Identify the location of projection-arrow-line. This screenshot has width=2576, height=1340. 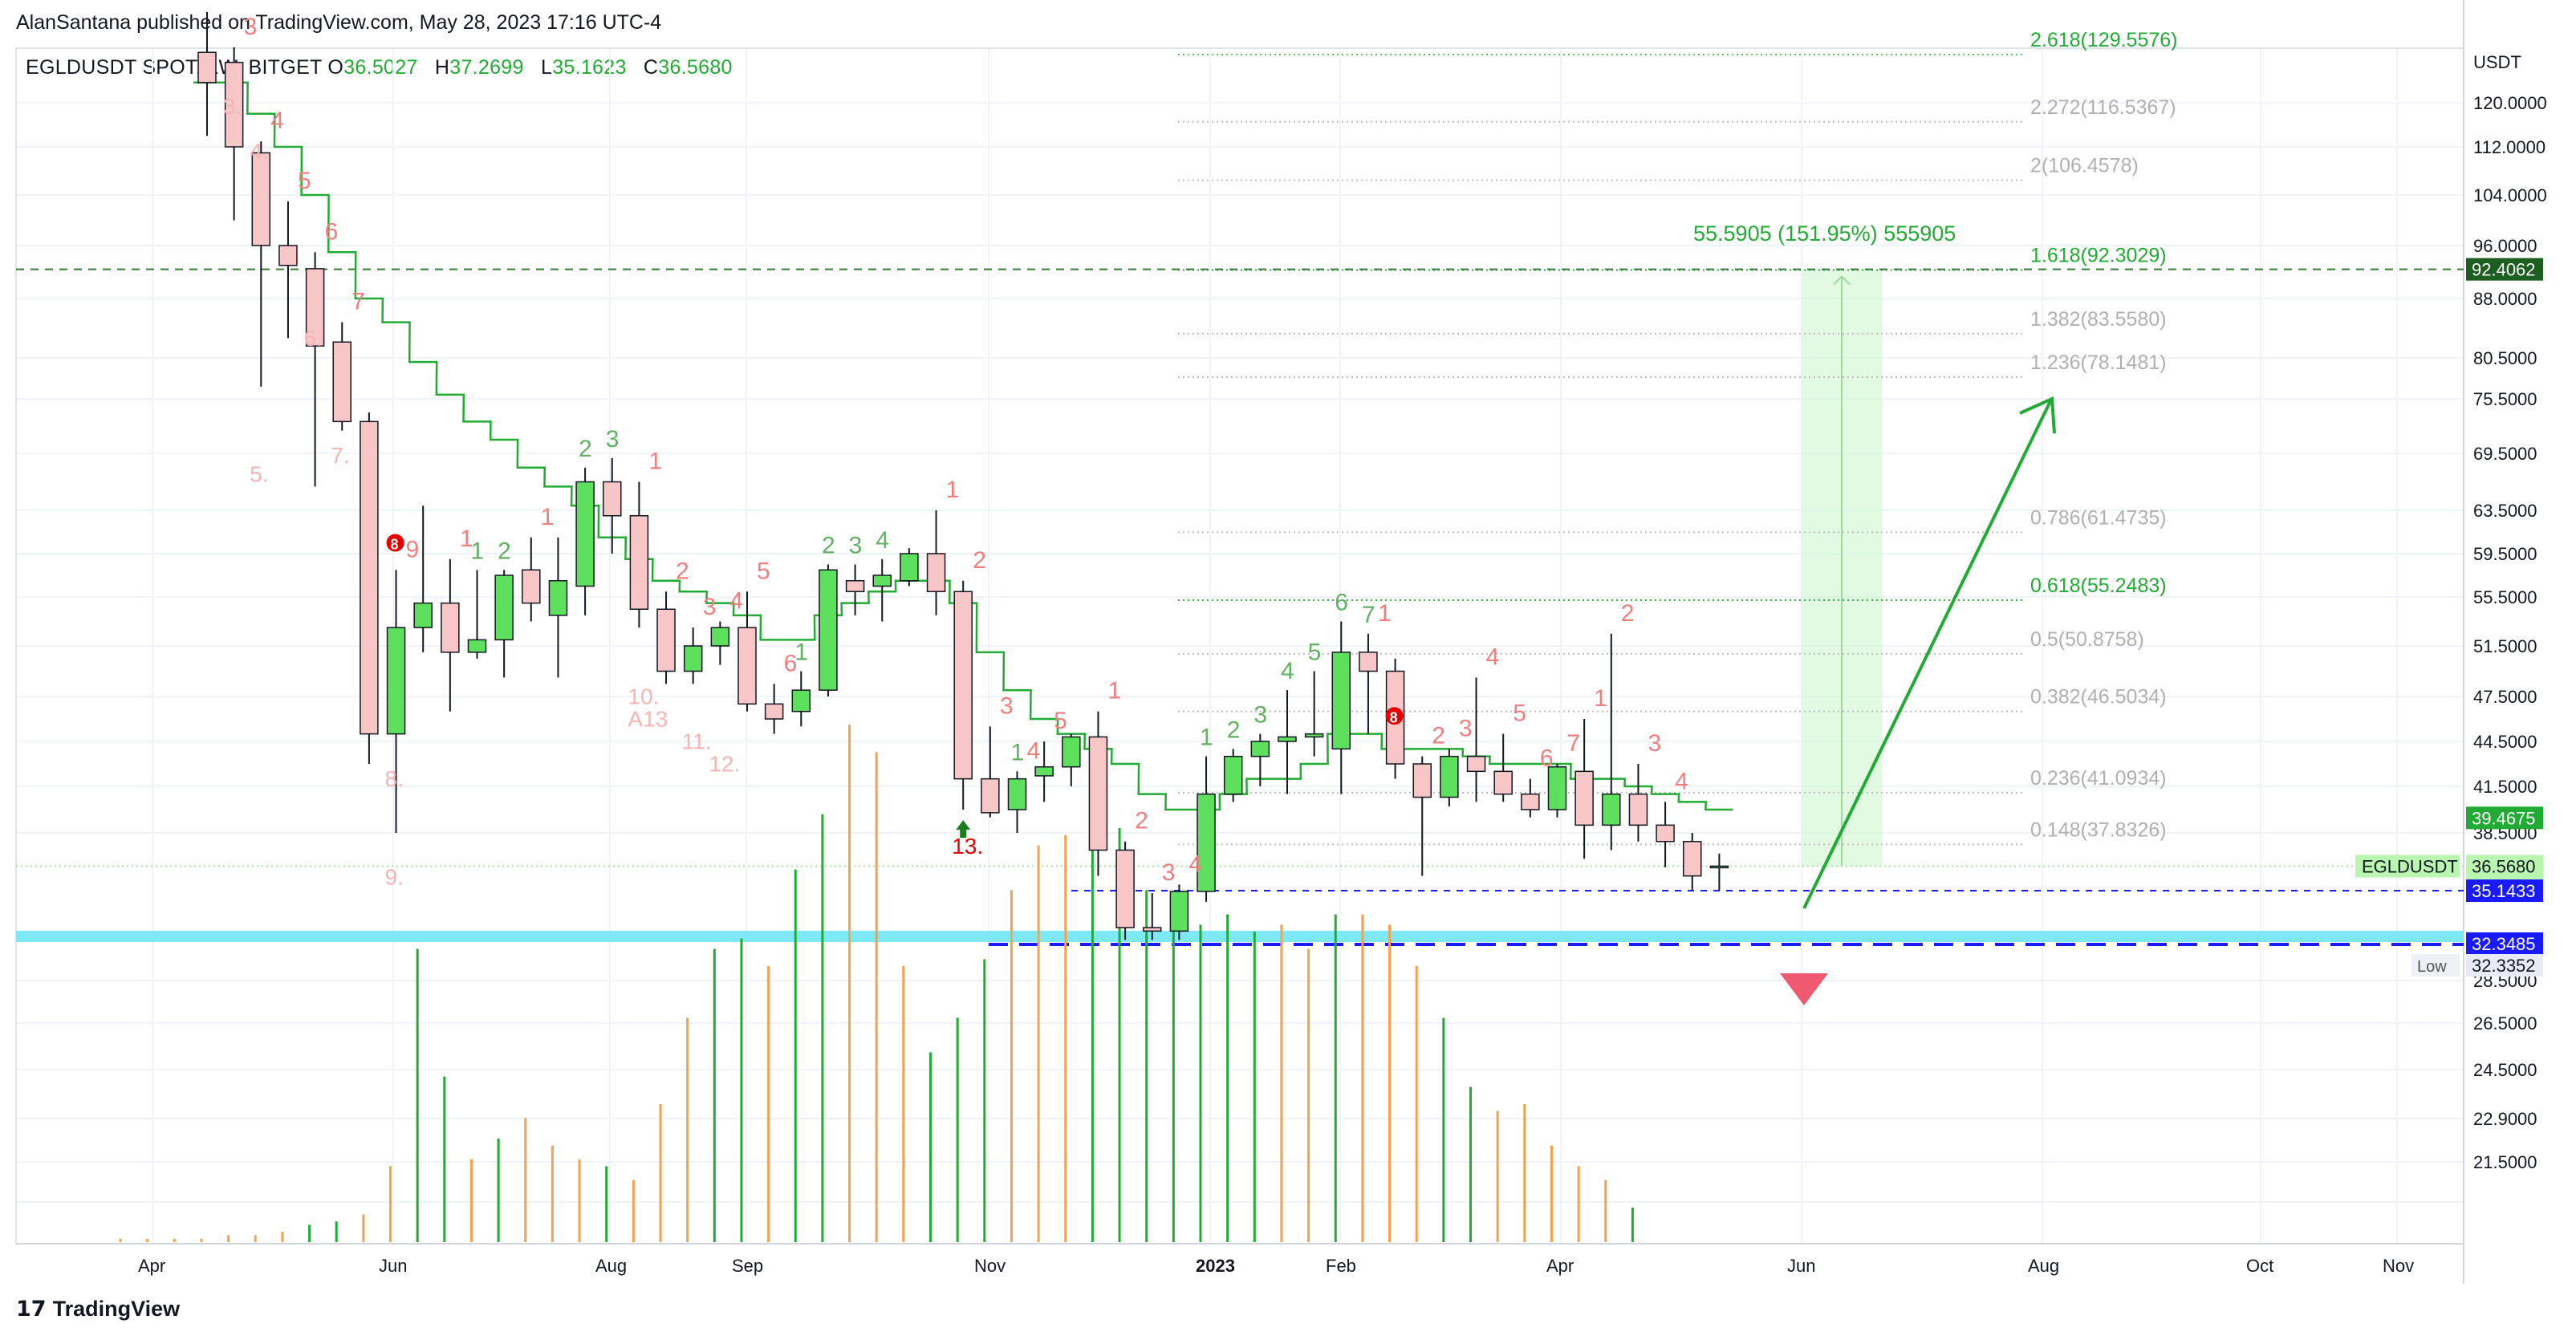
(1927, 654).